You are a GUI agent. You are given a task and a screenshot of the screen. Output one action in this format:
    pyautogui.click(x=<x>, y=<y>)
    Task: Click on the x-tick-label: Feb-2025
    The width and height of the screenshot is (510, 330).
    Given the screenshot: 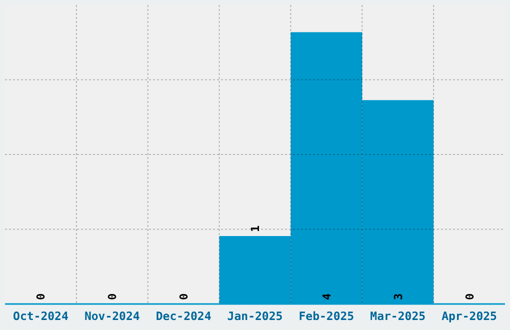 What is the action you would take?
    pyautogui.click(x=326, y=316)
    